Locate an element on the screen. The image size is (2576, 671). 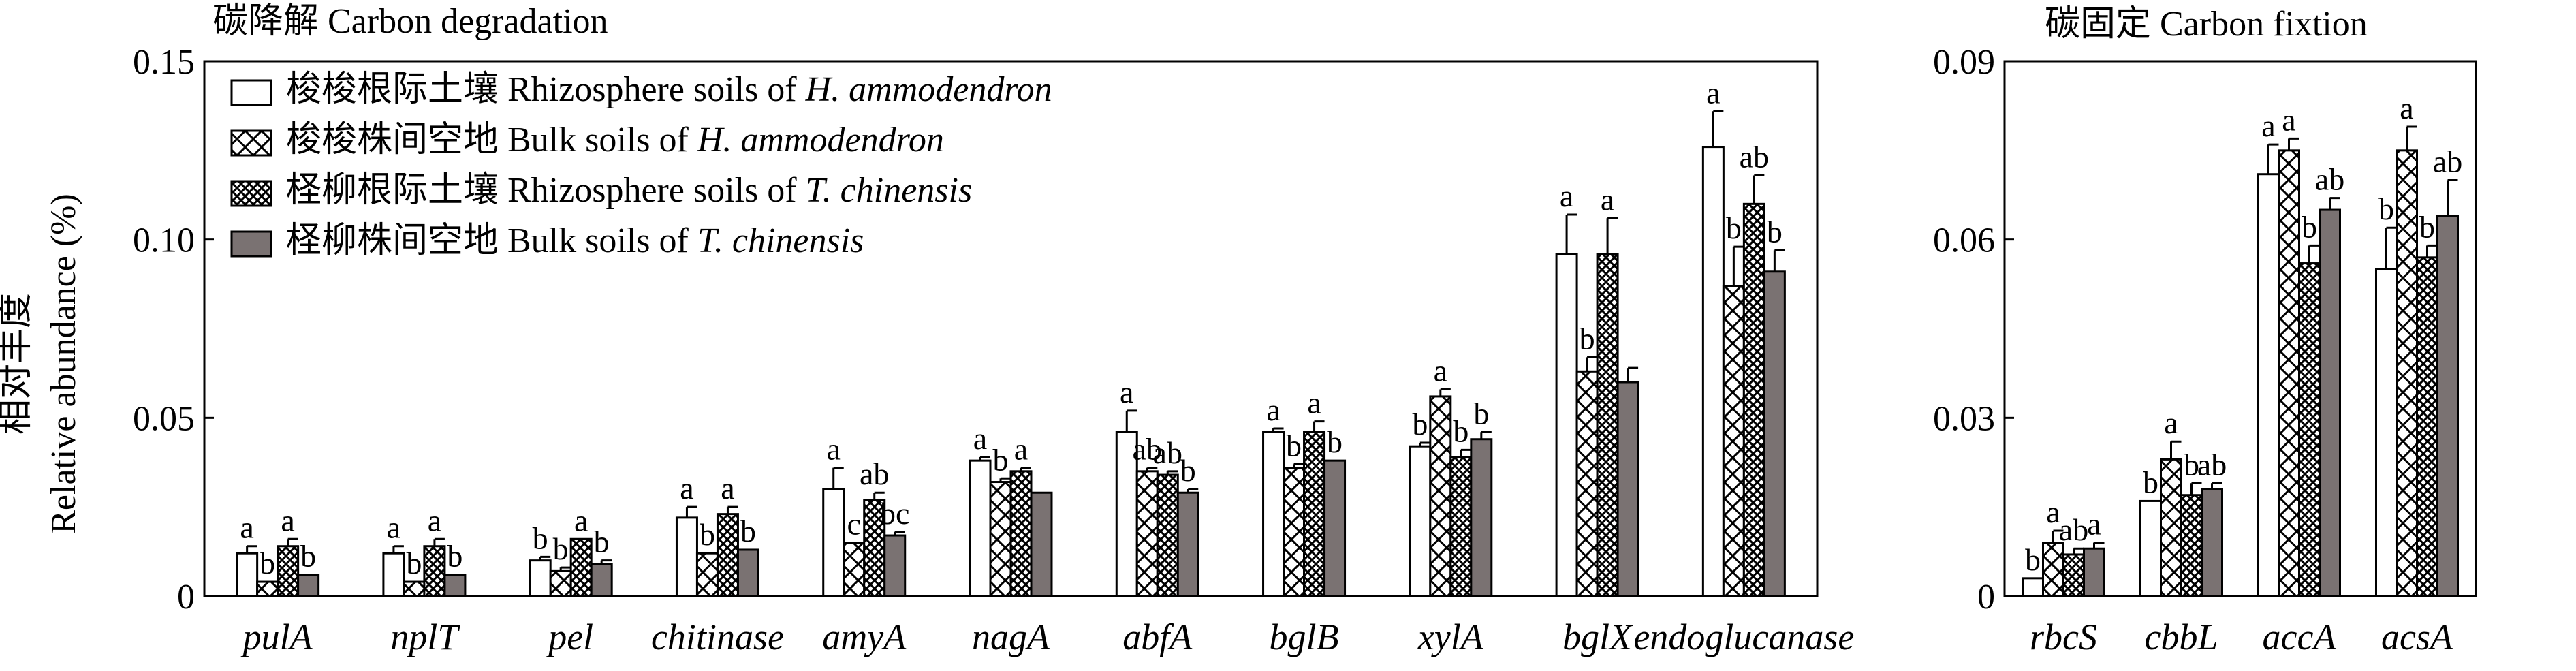
left-bar-bglX-s4 is located at coordinates (1627, 489).